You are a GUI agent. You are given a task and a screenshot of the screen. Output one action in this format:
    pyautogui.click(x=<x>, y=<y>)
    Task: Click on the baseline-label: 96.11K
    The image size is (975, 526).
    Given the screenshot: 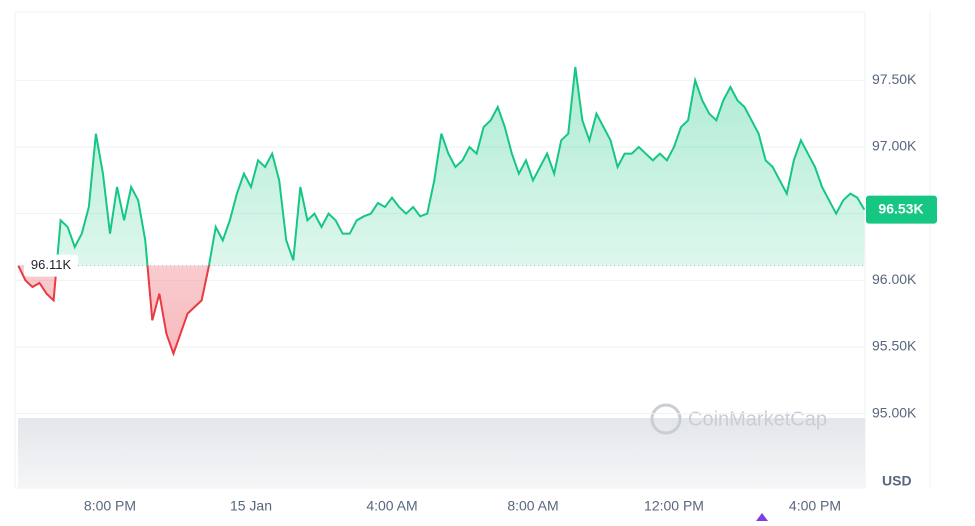 What is the action you would take?
    pyautogui.click(x=51, y=264)
    